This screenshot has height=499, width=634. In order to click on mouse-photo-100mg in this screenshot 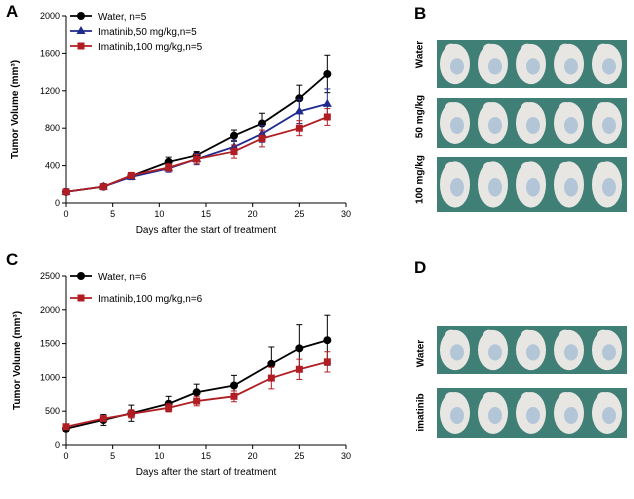, I will do `click(532, 184)`.